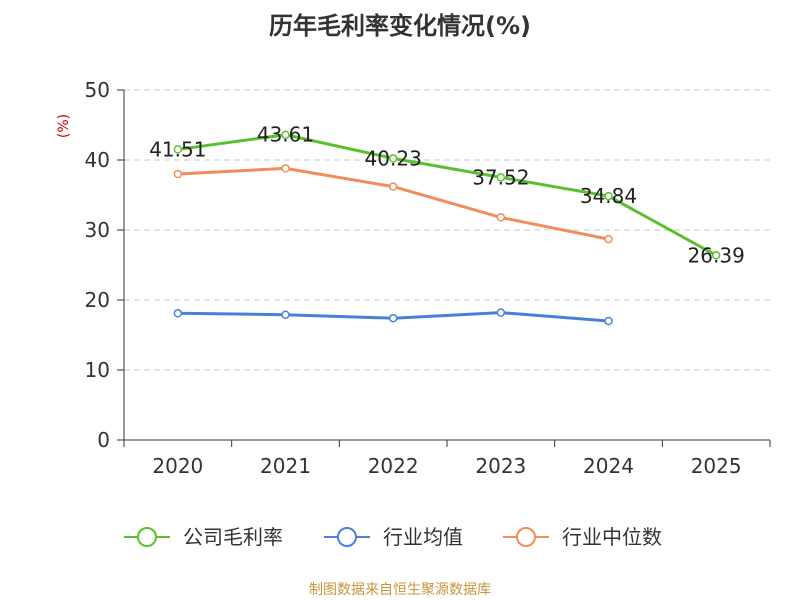 Image resolution: width=800 pixels, height=600 pixels. I want to click on data-label: 26.39, so click(716, 255).